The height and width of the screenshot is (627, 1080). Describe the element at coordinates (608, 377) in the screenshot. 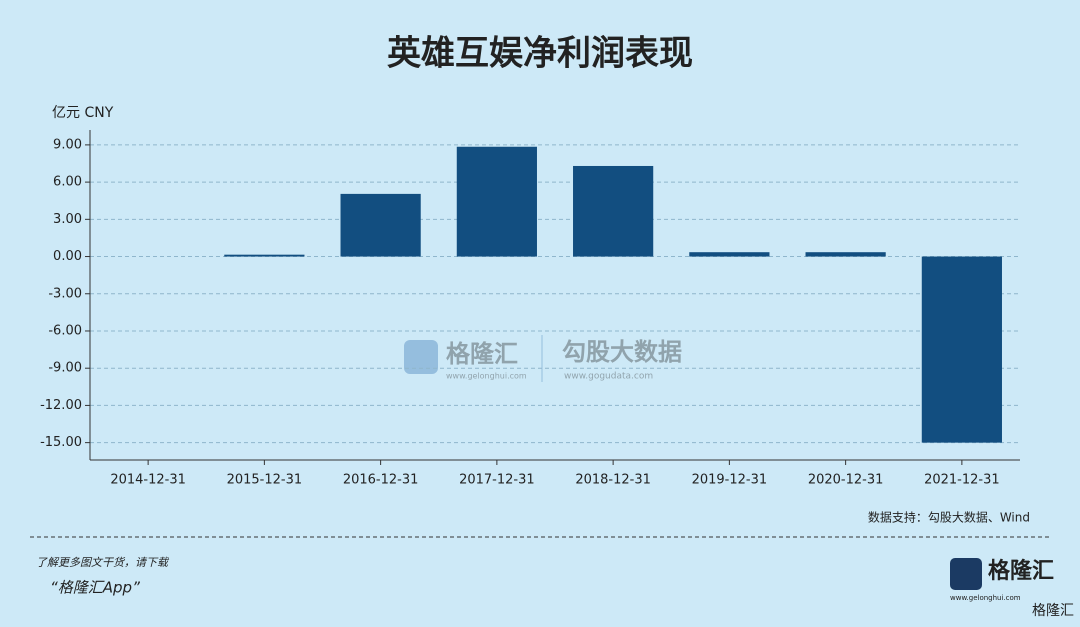

I see `watermark-partner-url: www.gogudata.com` at that location.